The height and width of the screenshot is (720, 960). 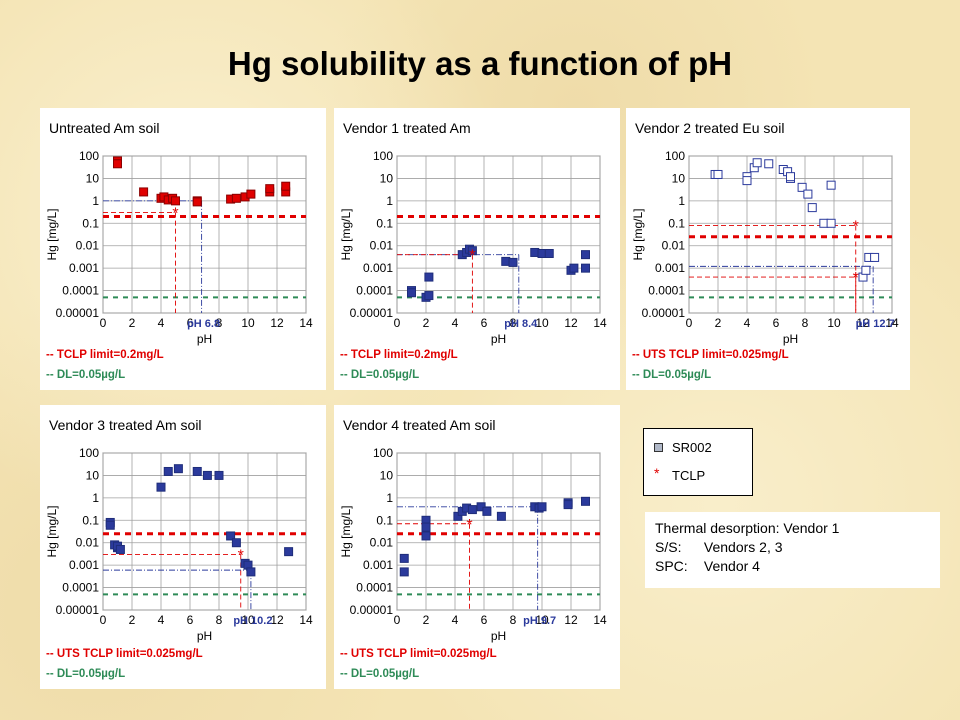 What do you see at coordinates (709, 128) in the screenshot?
I see `chart-title: Vendor 2 treated Eu soil` at bounding box center [709, 128].